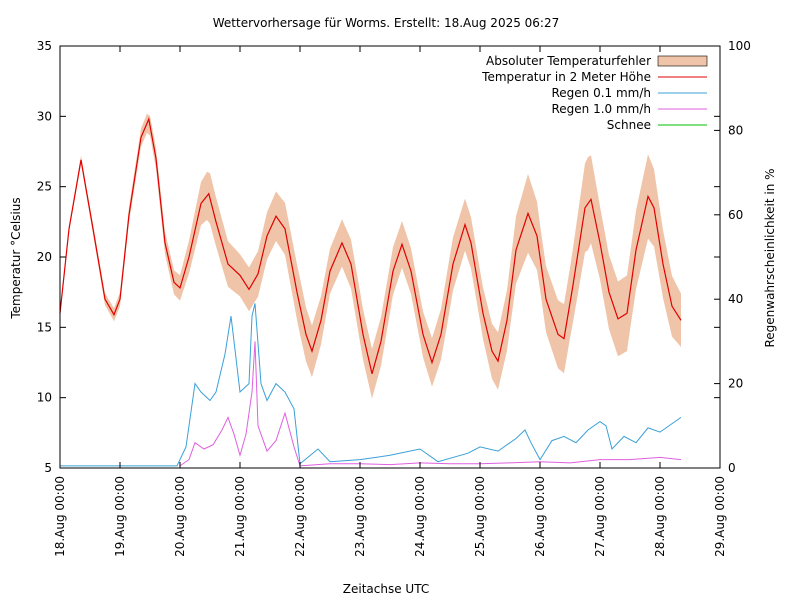  I want to click on legend-label: Regen 0.1 mm/h, so click(601, 93).